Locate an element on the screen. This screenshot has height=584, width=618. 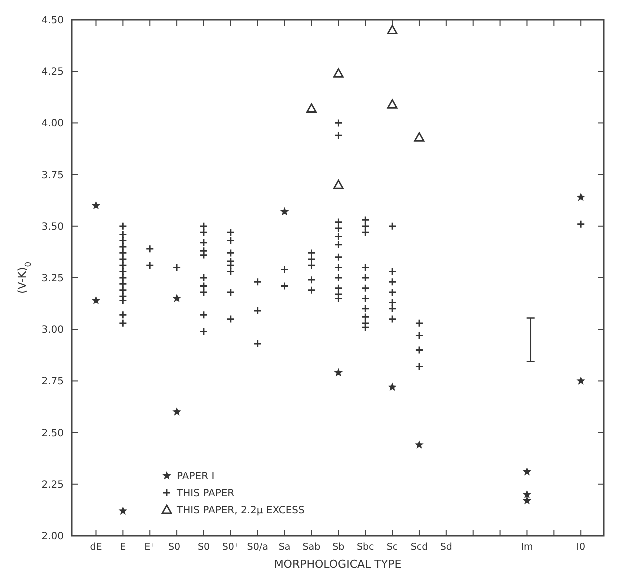
x-axis-title: MORPHOLOGICAL TYPE is located at coordinates (338, 564).